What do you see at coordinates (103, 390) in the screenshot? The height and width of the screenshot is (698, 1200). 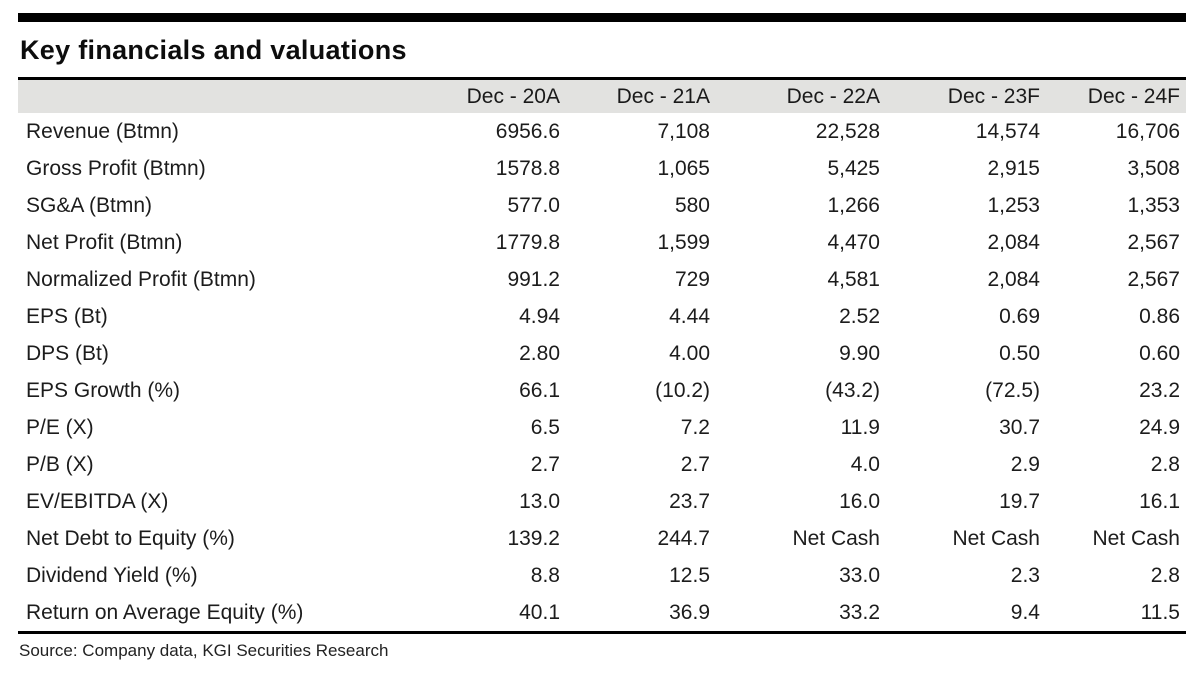 I see `row-label: EPS Growth (%)` at bounding box center [103, 390].